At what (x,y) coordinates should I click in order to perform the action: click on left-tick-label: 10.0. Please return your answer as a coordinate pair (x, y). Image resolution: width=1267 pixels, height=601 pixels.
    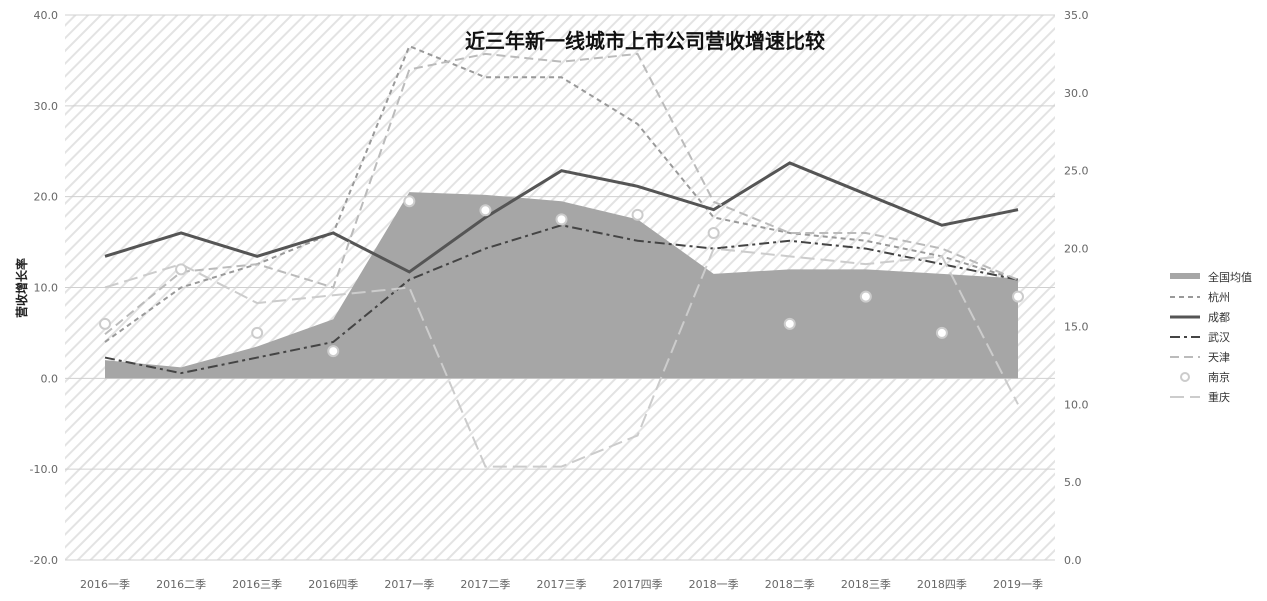
    Looking at the image, I should click on (46, 288).